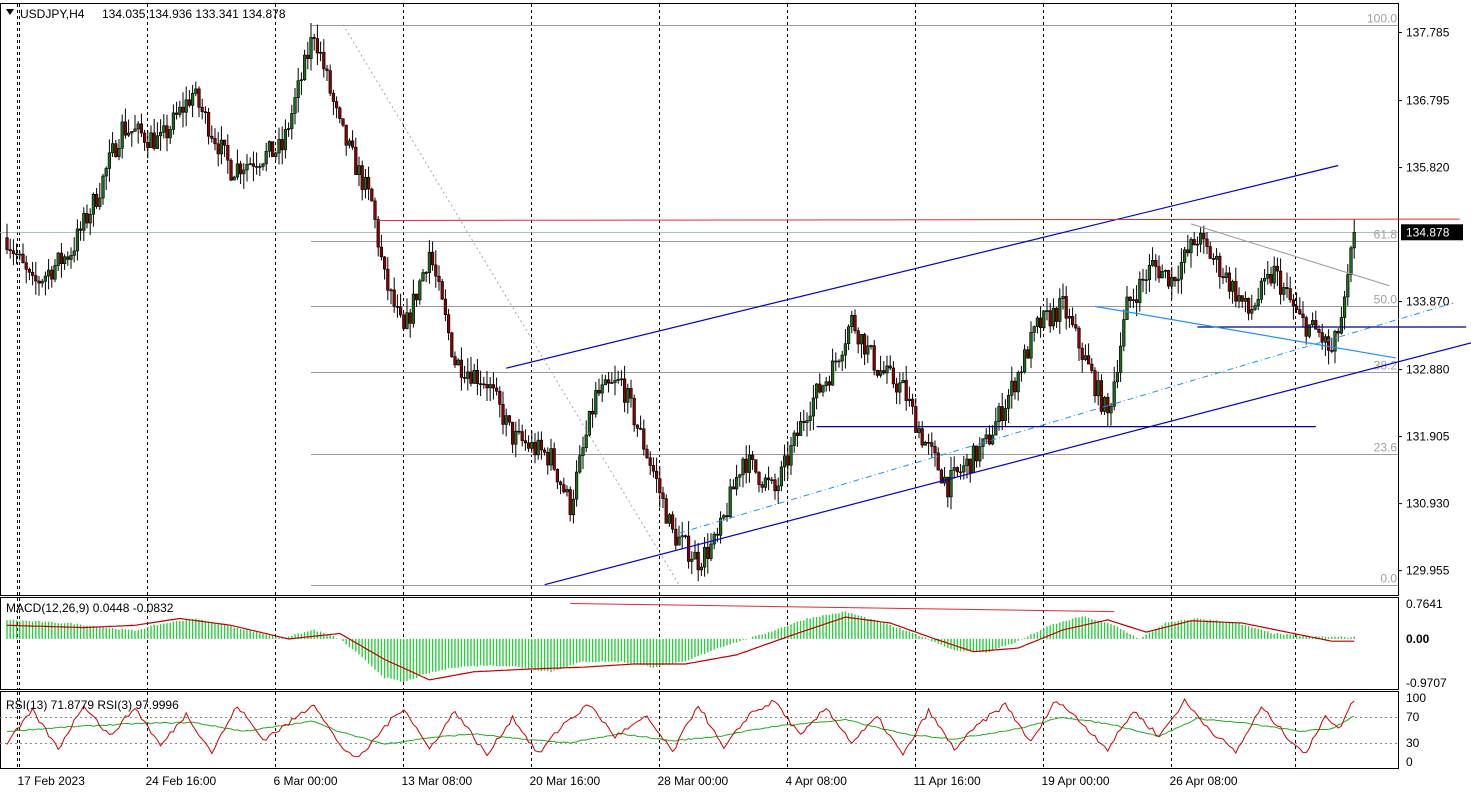 This screenshot has height=795, width=1471. Describe the element at coordinates (181, 781) in the screenshot. I see `time-label: 24 Feb 16:00` at that location.